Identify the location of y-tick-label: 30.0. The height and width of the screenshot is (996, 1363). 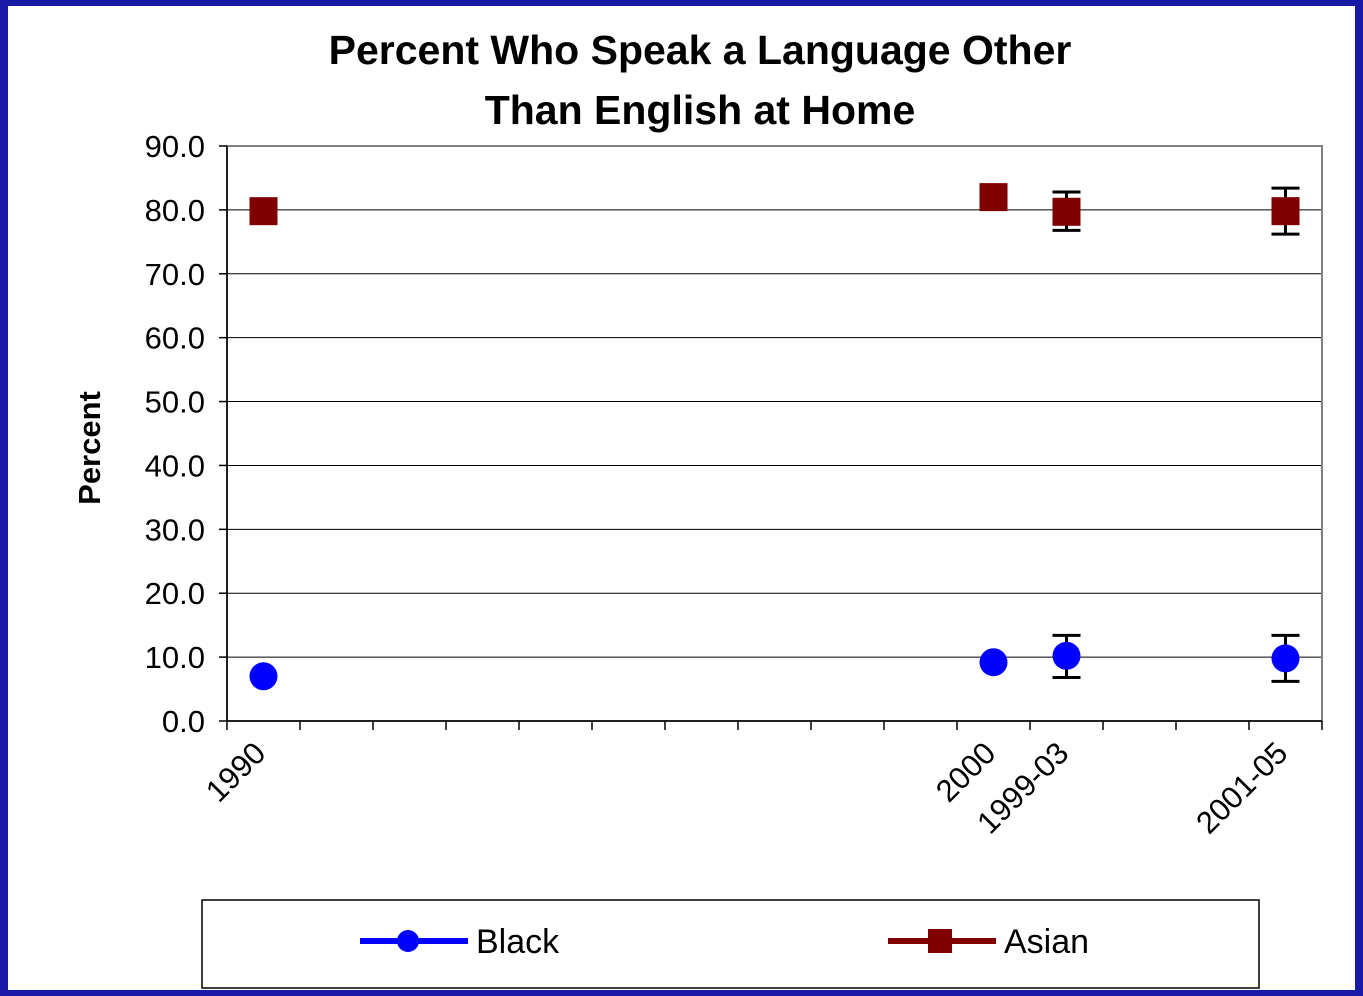
(175, 529).